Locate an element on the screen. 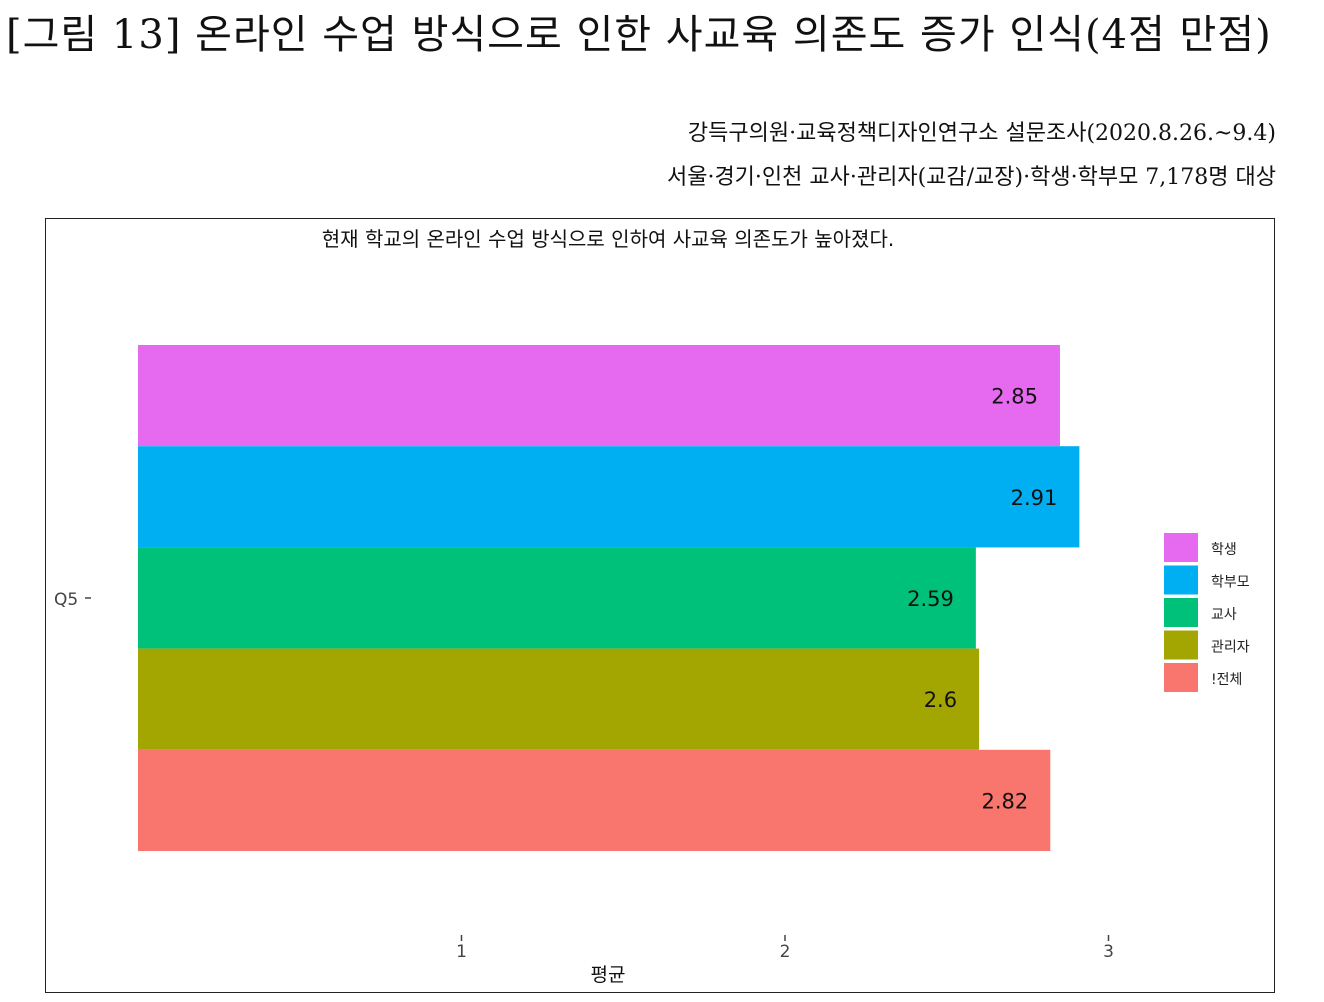  x-tick-label: 3 is located at coordinates (1108, 952).